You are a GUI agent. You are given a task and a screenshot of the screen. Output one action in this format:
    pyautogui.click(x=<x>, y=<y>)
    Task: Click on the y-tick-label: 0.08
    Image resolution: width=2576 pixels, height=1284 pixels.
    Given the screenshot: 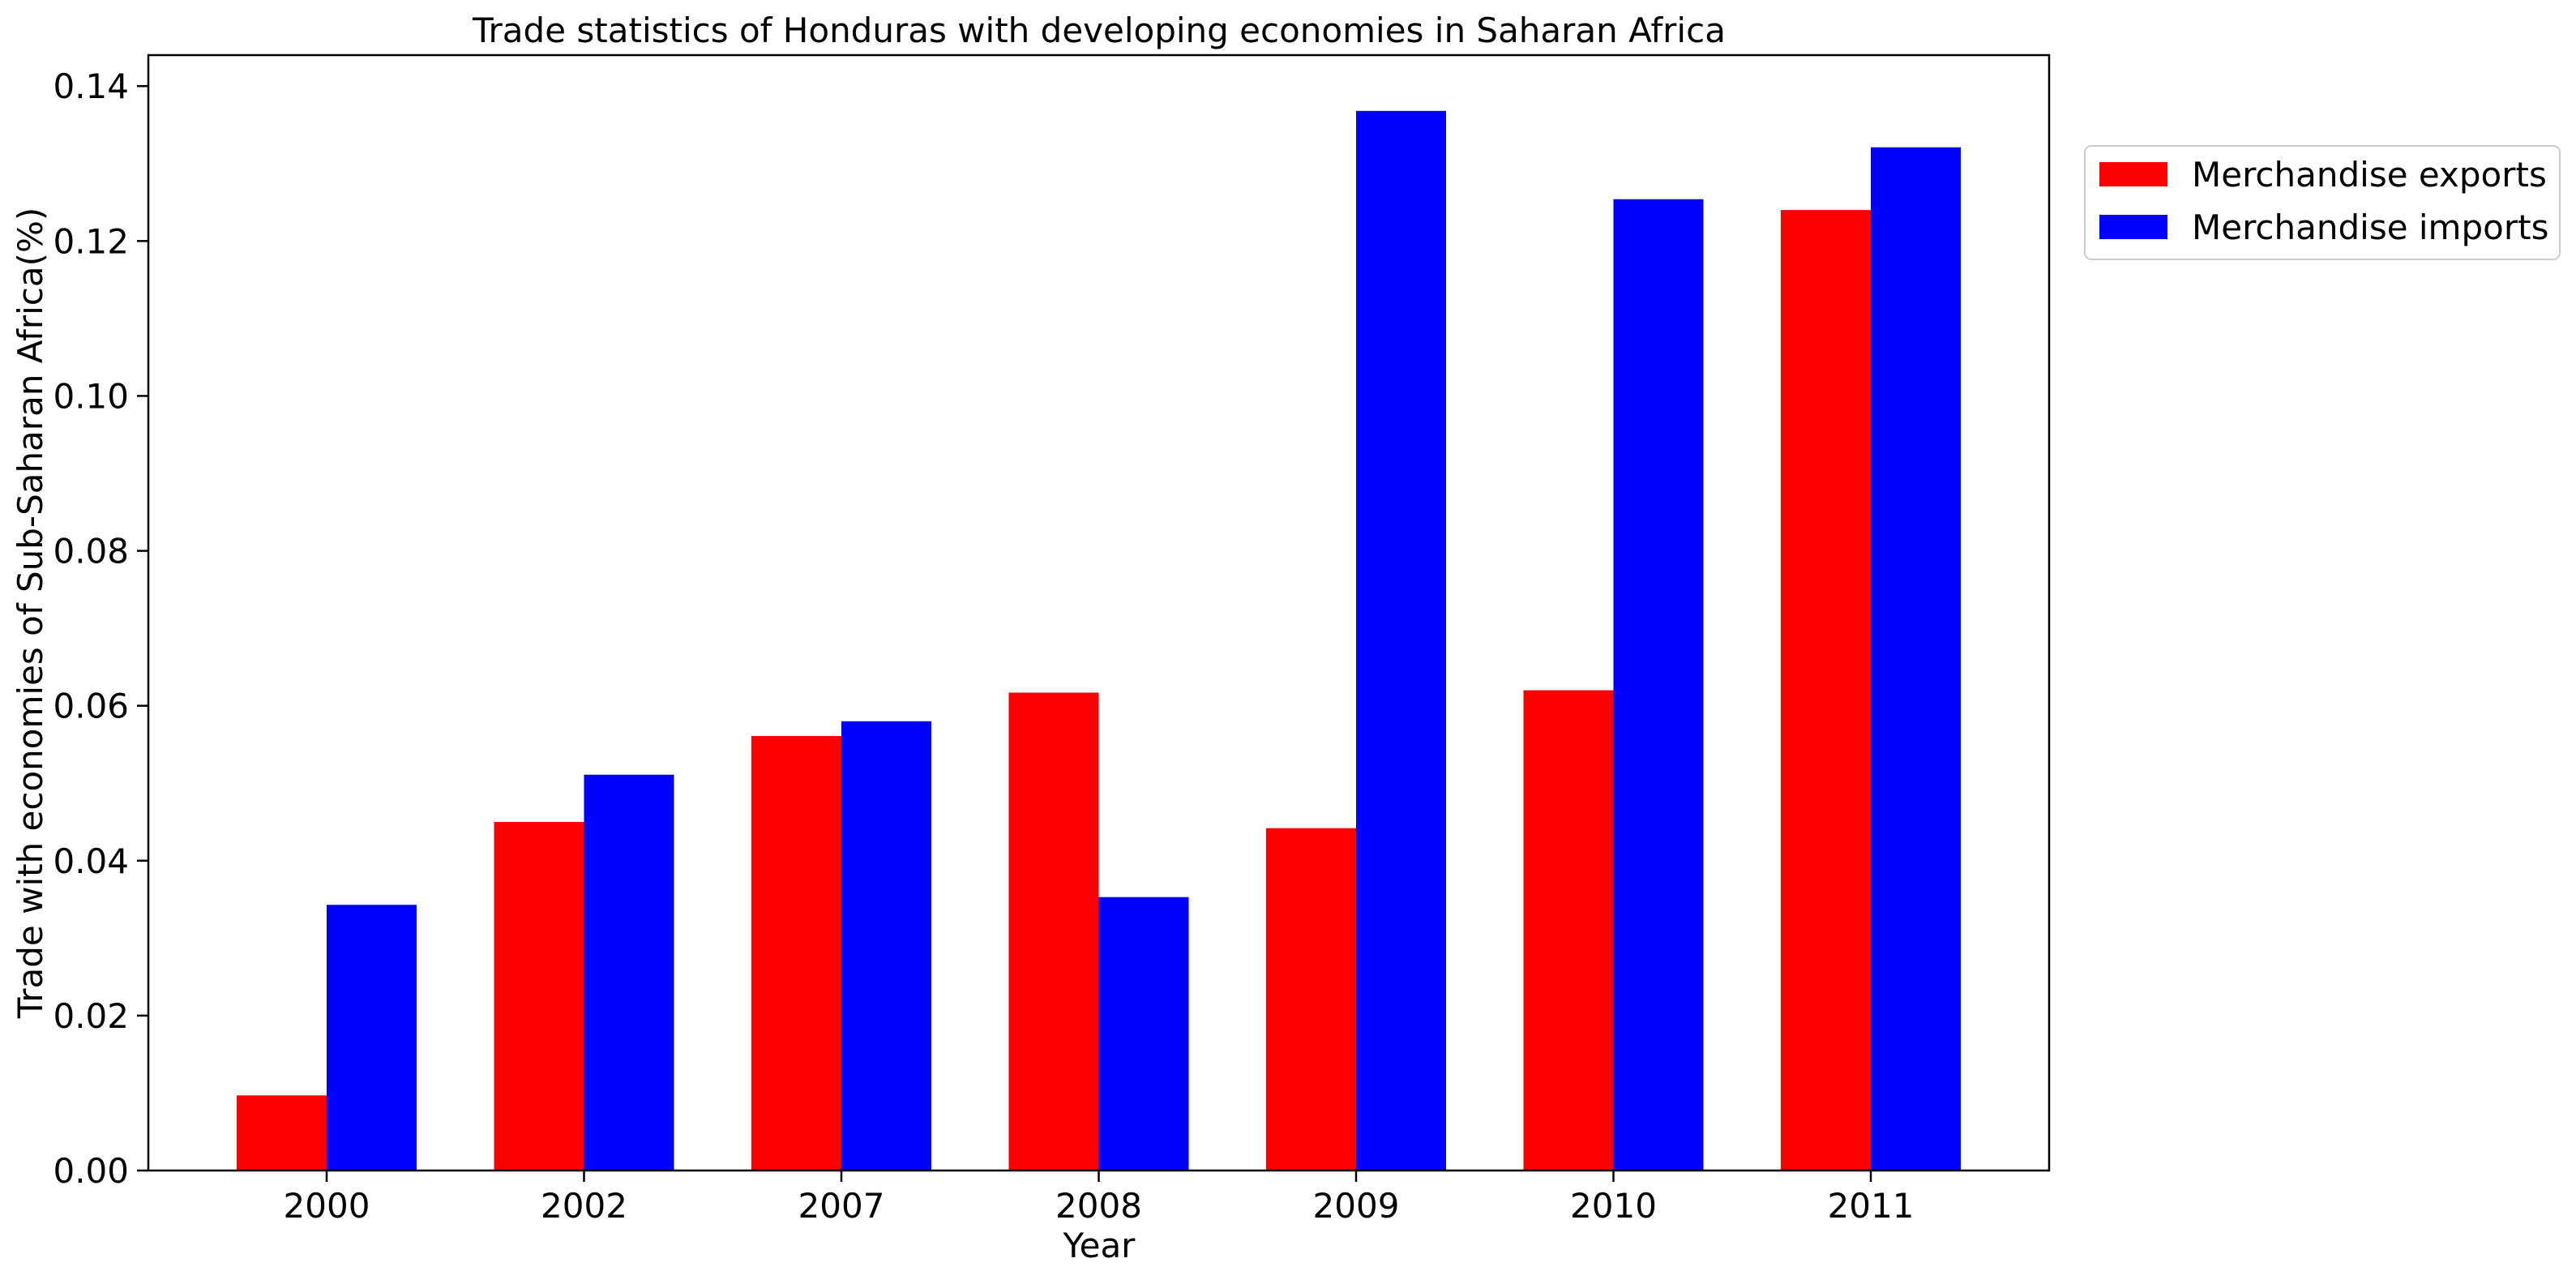 What is the action you would take?
    pyautogui.click(x=91, y=551)
    